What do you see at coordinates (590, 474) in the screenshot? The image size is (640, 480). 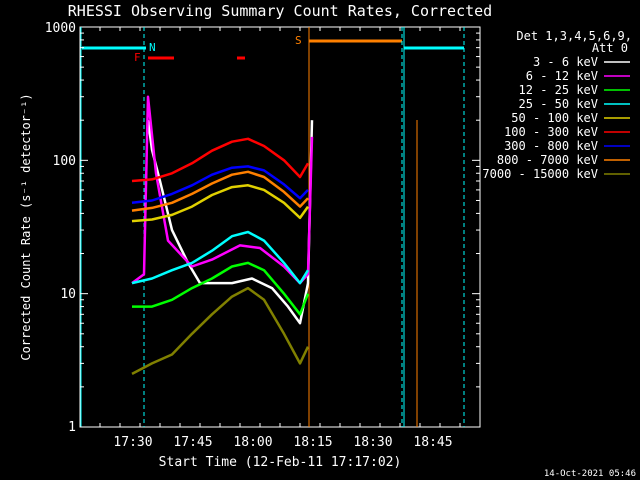 I see `footer-date: 14-Oct-2021 05:46` at bounding box center [590, 474].